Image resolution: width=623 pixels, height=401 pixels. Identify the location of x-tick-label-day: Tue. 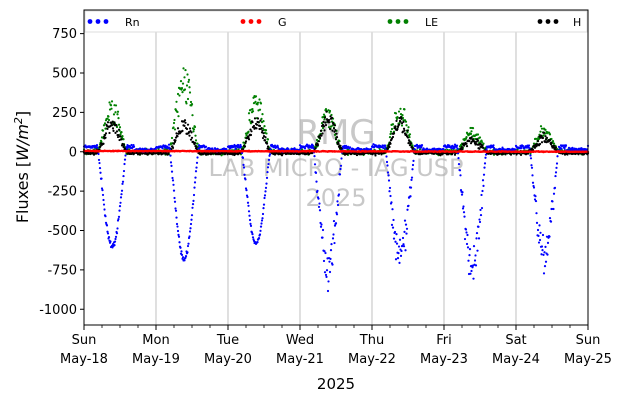
(227, 340).